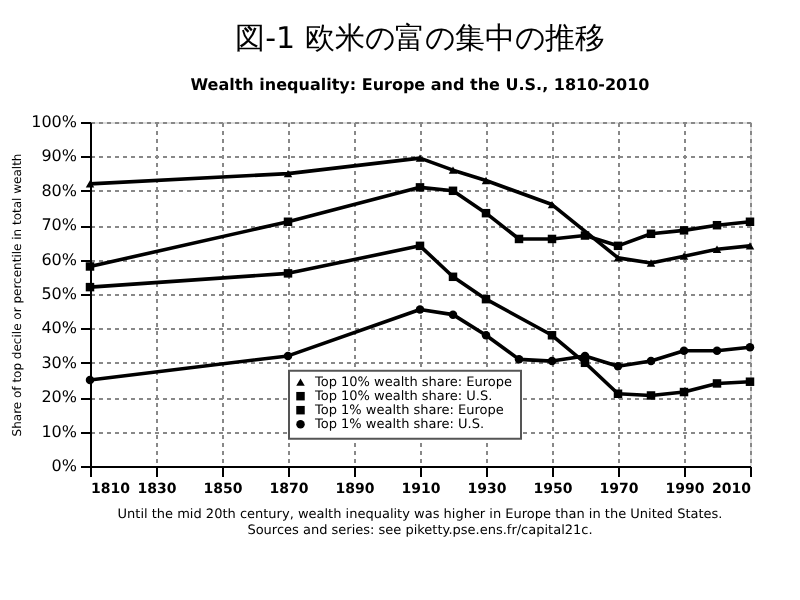 The width and height of the screenshot is (800, 600). What do you see at coordinates (59, 431) in the screenshot?
I see `y-tick-label: 10%` at bounding box center [59, 431].